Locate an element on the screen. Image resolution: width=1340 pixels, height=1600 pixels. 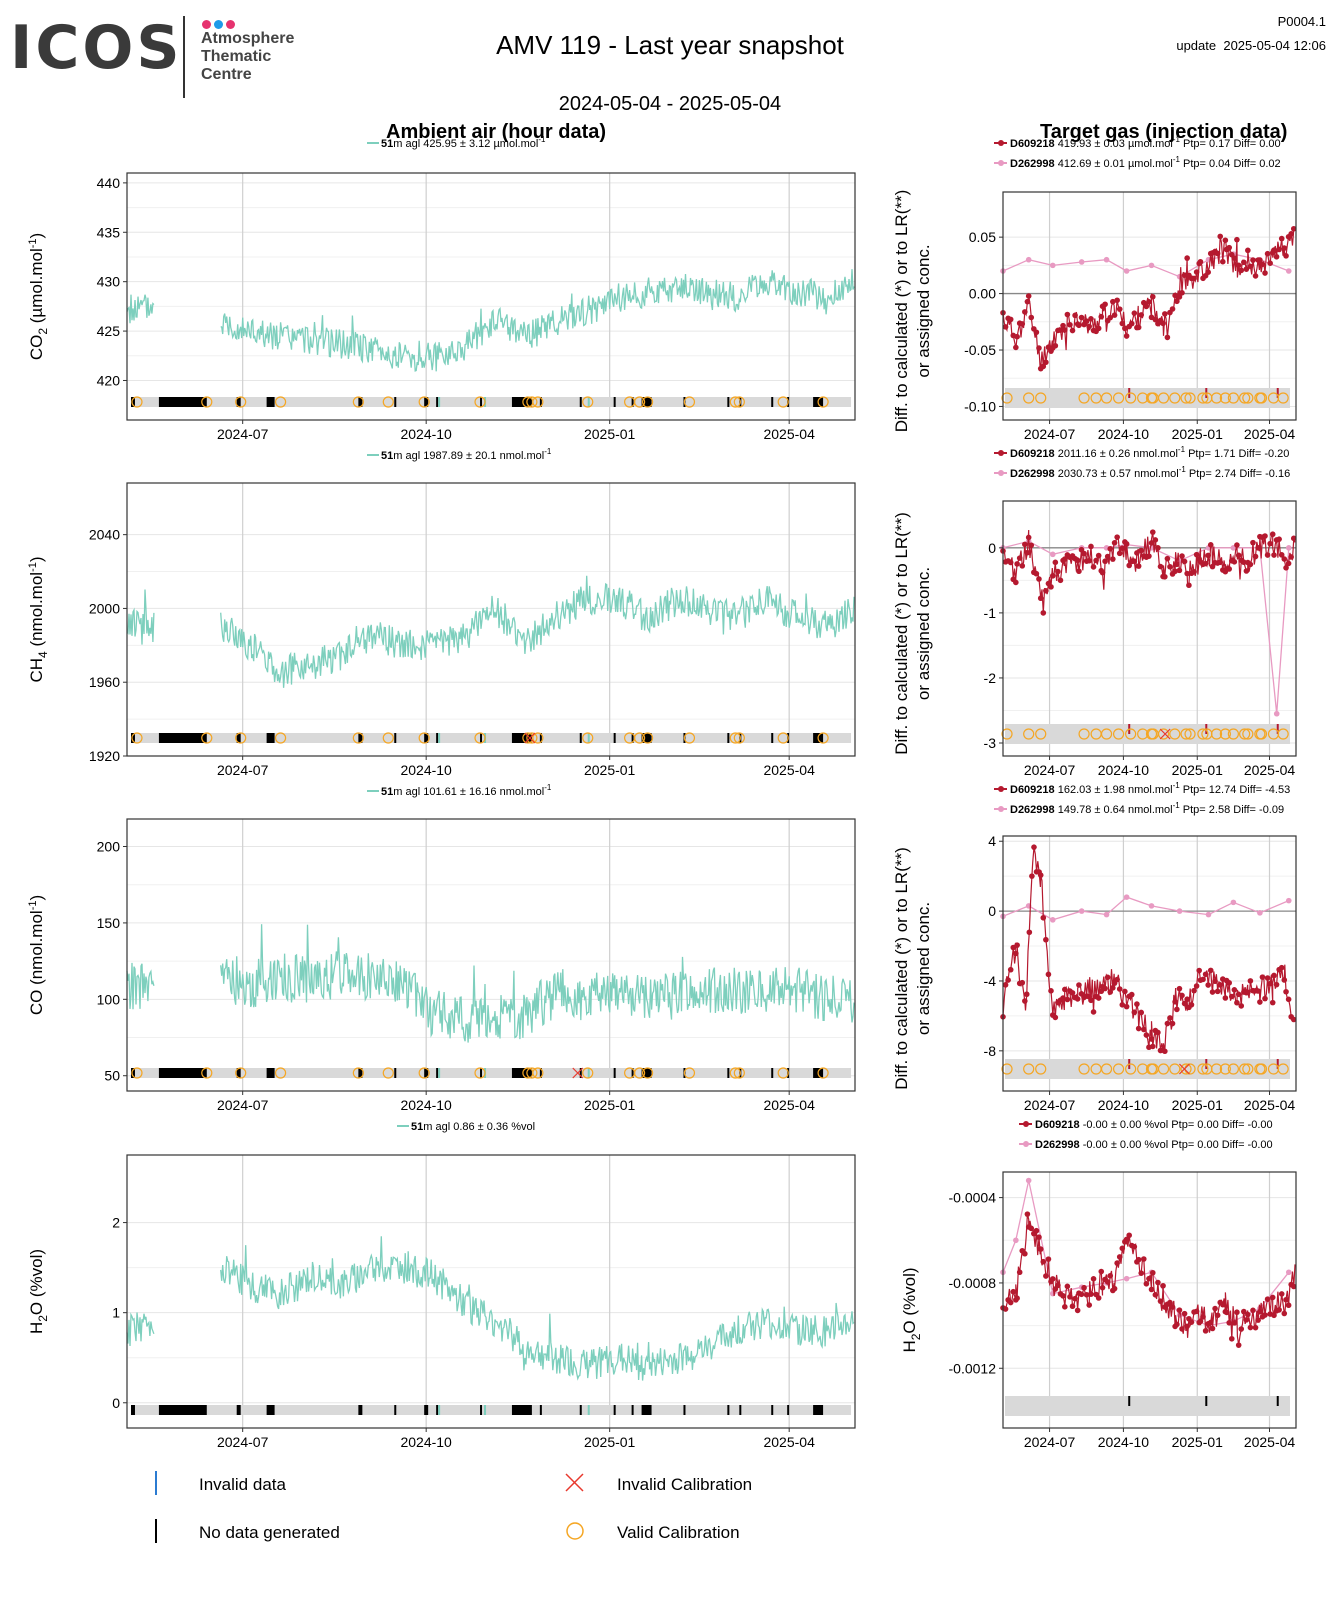
ambient-co2-ytick-label: 430 is located at coordinates (109, 282).